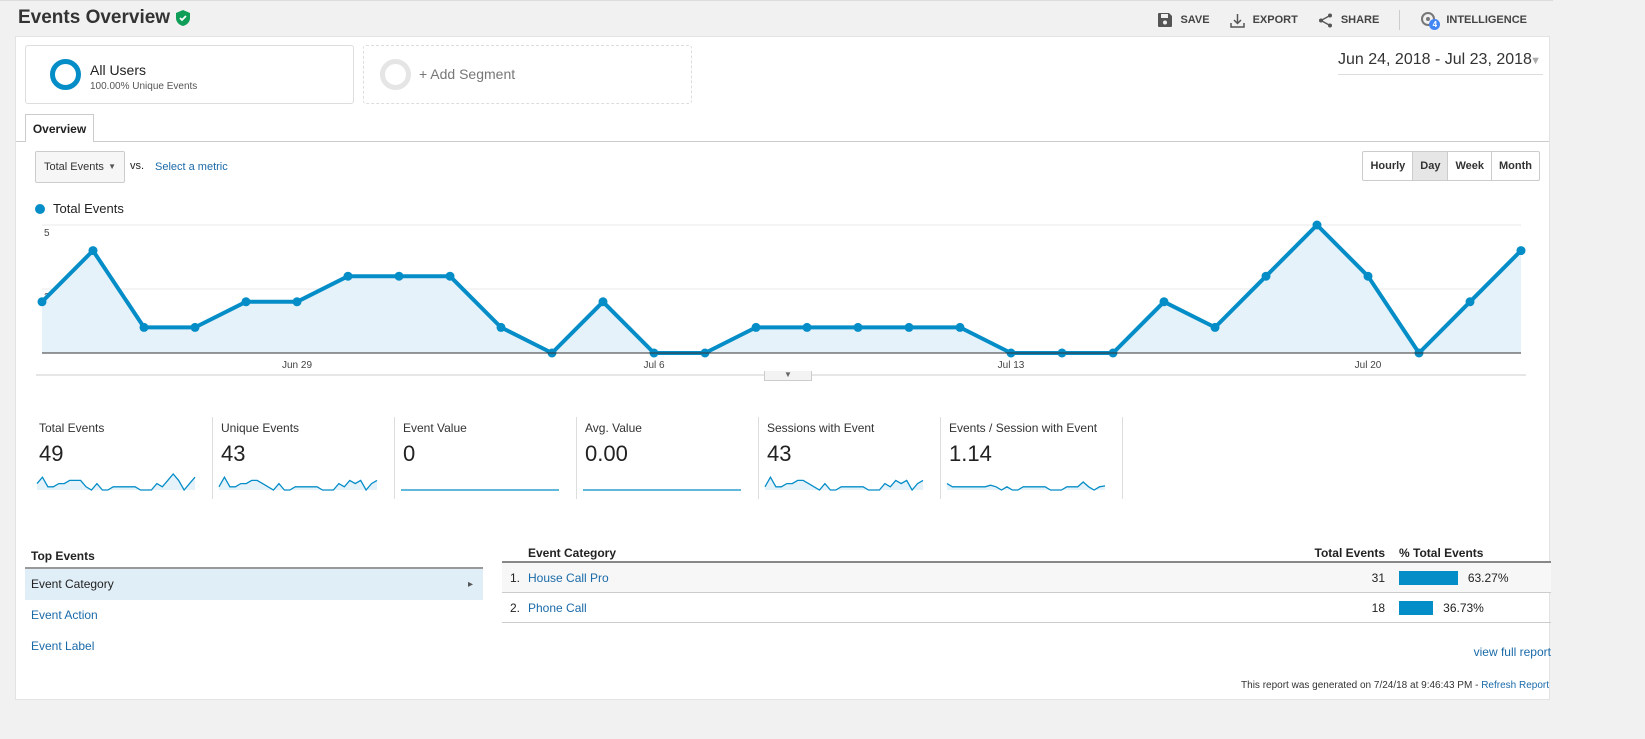 This screenshot has width=1645, height=739. What do you see at coordinates (613, 428) in the screenshot?
I see `scorecard-label: Avg. Value` at bounding box center [613, 428].